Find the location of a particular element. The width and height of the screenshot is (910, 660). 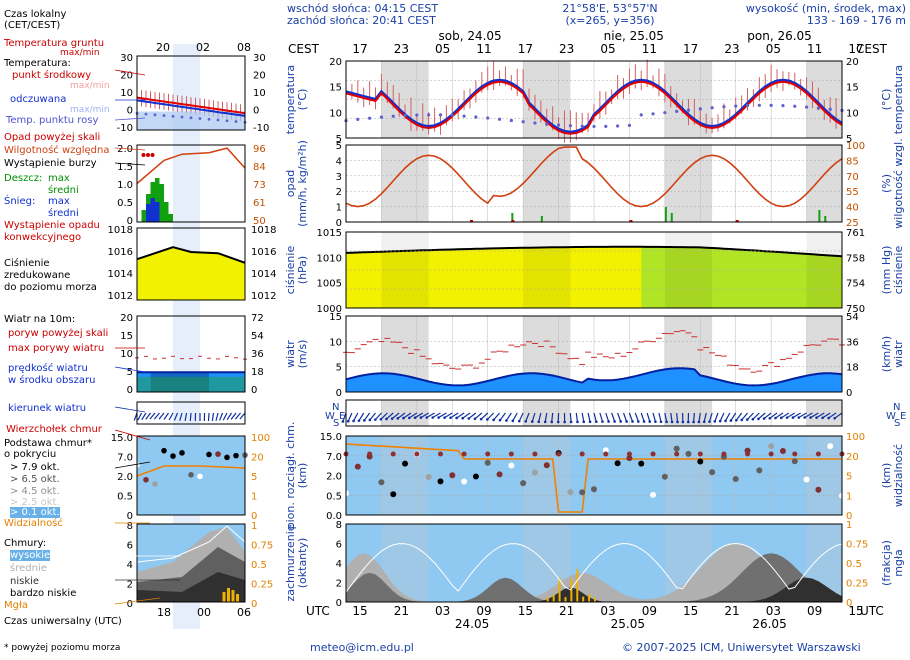

contact-email-link: meteo@icm.edu.pl is located at coordinates (362, 647).